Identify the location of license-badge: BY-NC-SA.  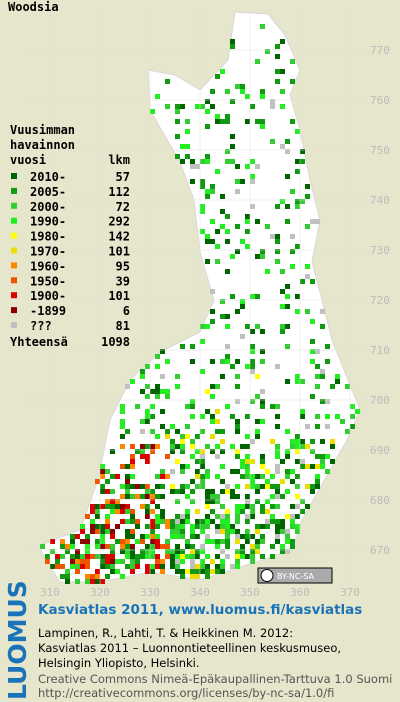
(295, 575).